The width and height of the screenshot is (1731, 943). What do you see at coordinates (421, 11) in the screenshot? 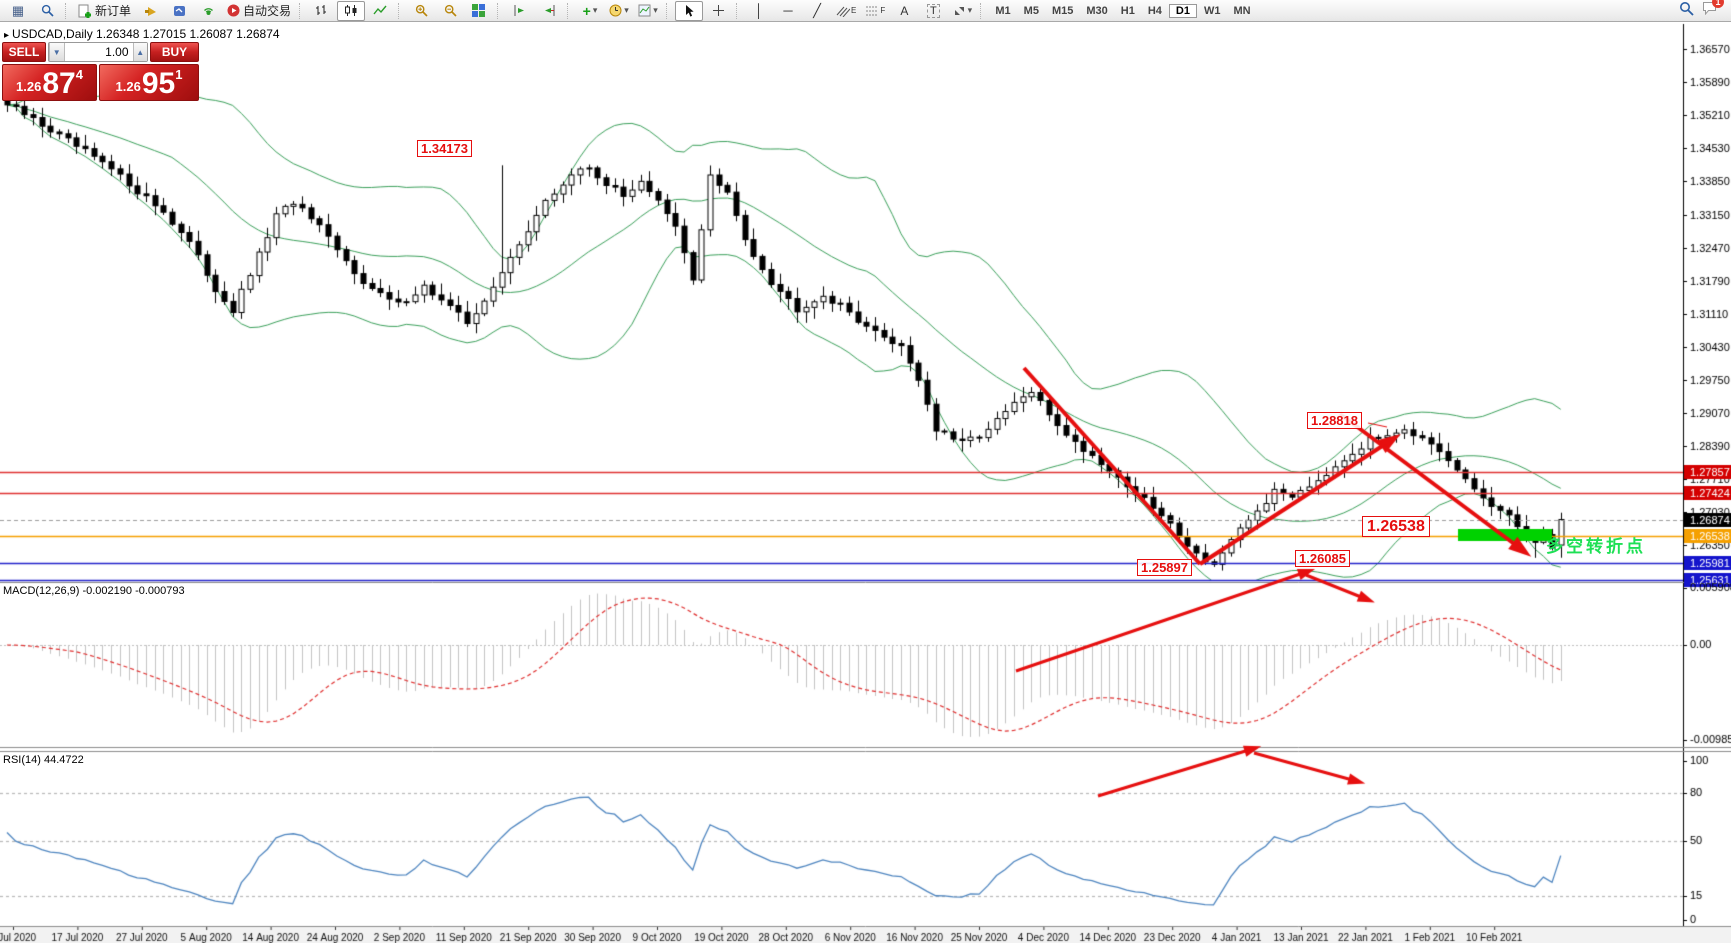
I see `zoom-in-icon` at bounding box center [421, 11].